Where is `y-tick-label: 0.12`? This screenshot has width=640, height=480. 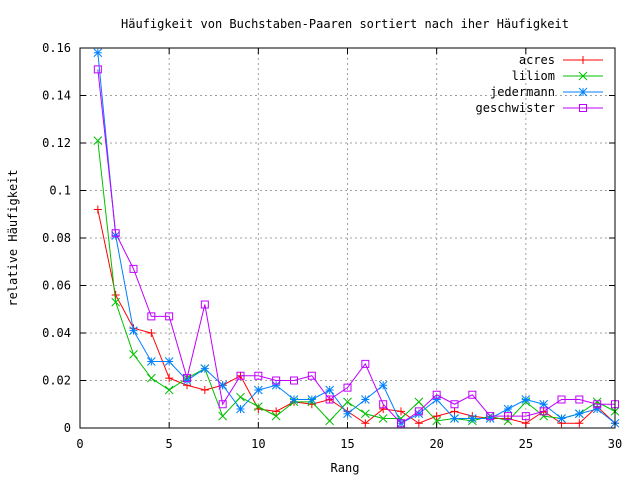
y-tick-label: 0.12 is located at coordinates (56, 143).